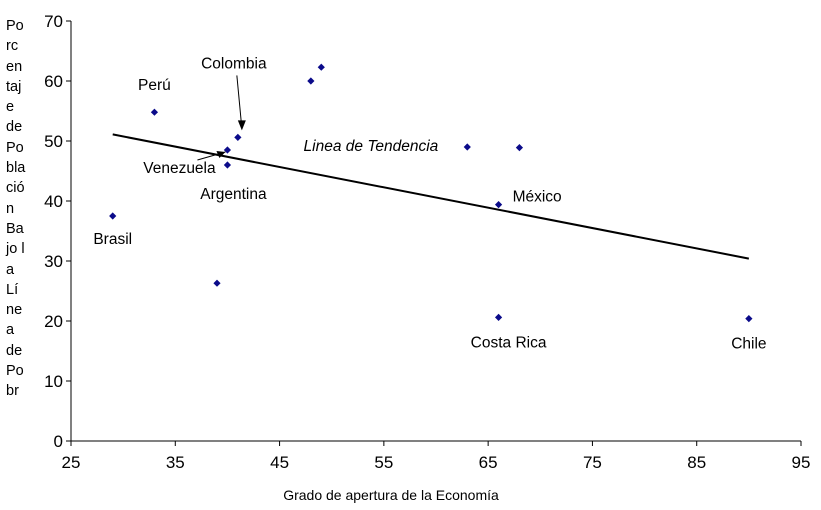  I want to click on x-tick-label: 35, so click(175, 462).